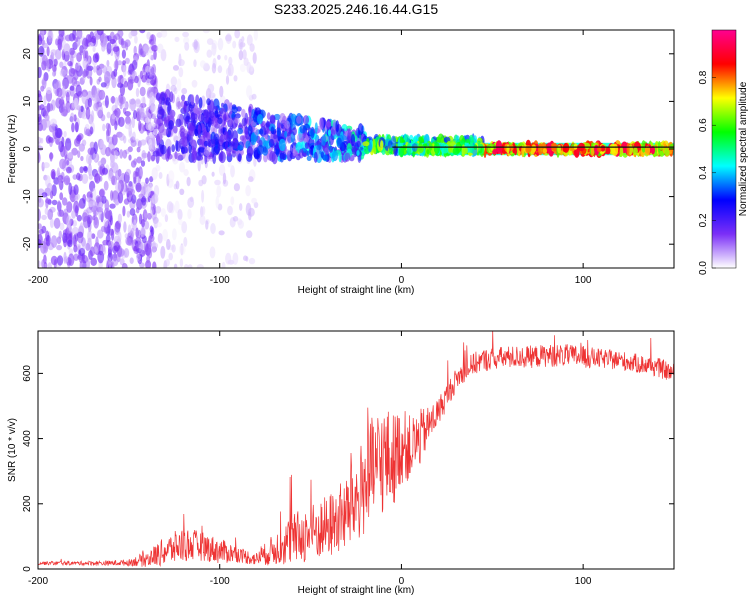  What do you see at coordinates (27, 438) in the screenshot?
I see `y-tick-label: 400` at bounding box center [27, 438].